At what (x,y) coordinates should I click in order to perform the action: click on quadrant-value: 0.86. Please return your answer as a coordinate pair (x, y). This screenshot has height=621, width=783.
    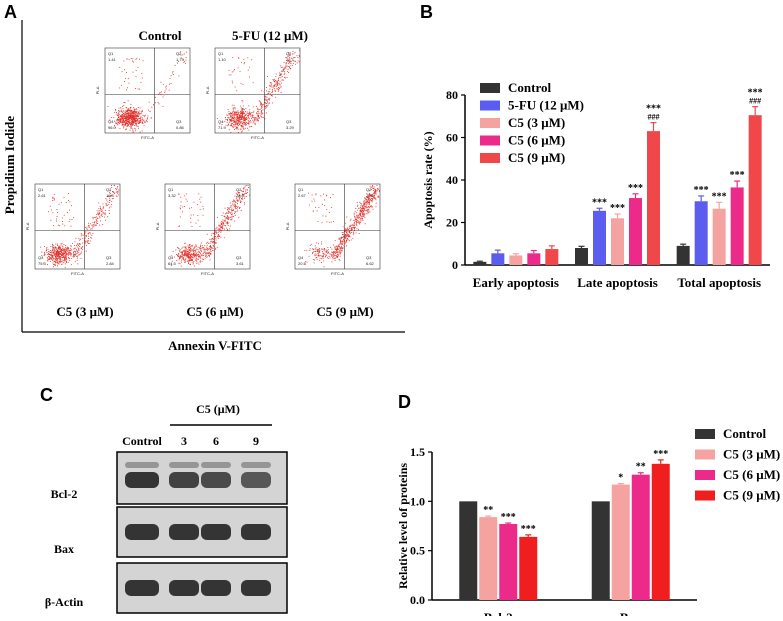
    Looking at the image, I should click on (180, 127).